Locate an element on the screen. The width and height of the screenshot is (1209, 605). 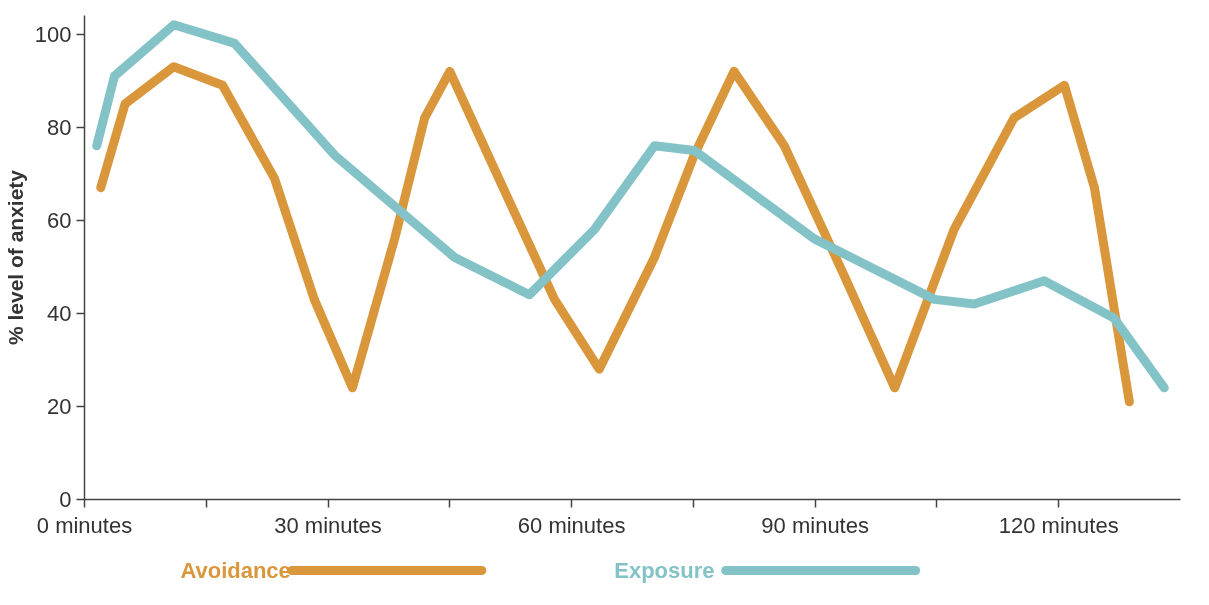
x-tick-label: 90 minutes is located at coordinates (815, 525).